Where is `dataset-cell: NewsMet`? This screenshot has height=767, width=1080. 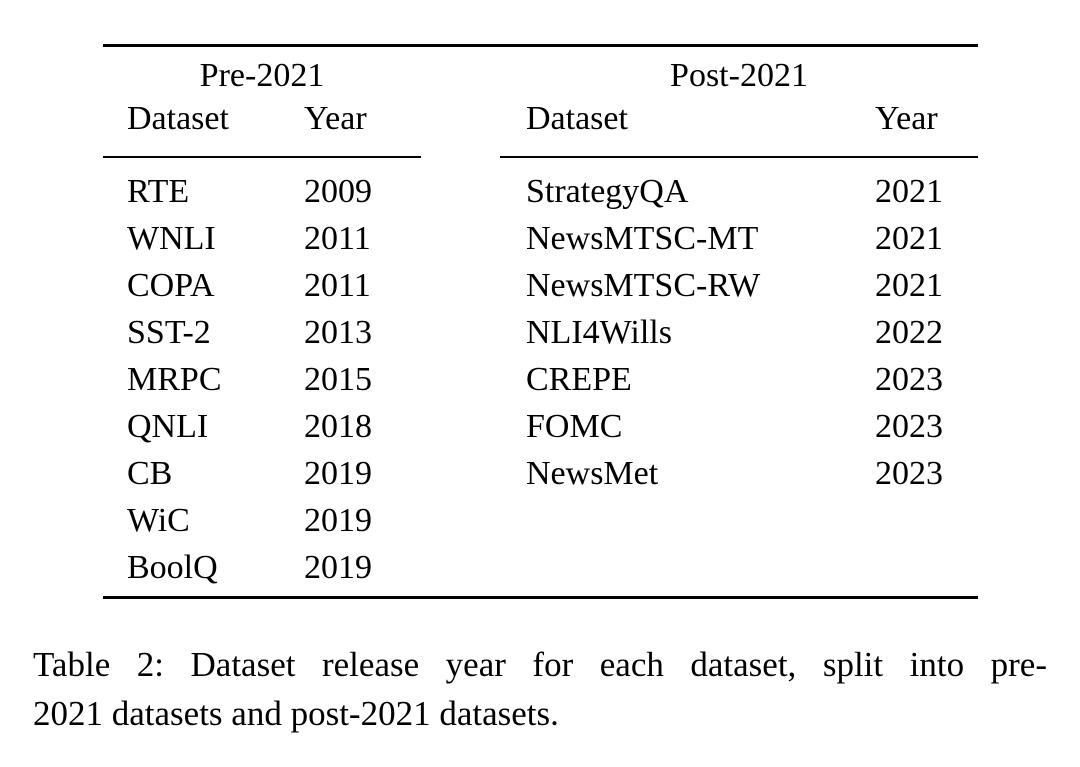 dataset-cell: NewsMet is located at coordinates (592, 473).